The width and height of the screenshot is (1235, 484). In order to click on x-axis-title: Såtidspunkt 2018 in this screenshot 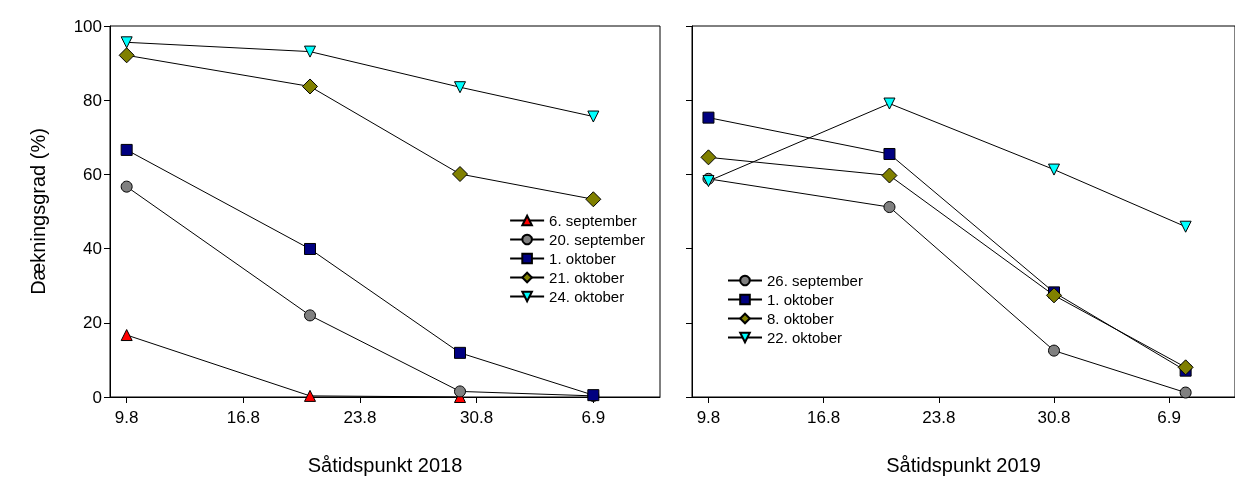, I will do `click(385, 465)`.